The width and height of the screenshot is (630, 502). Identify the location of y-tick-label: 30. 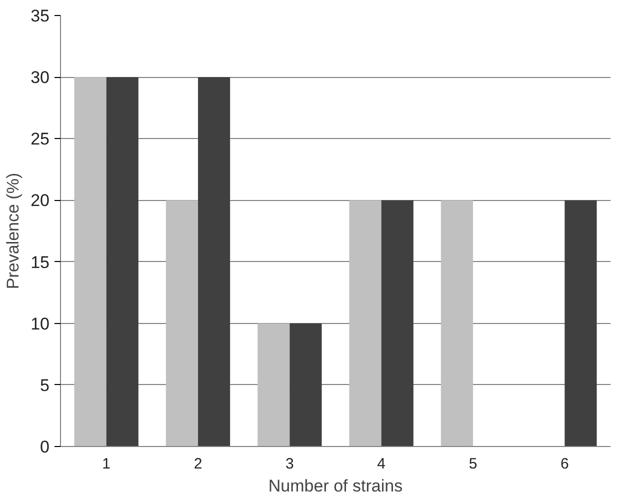
(40, 78).